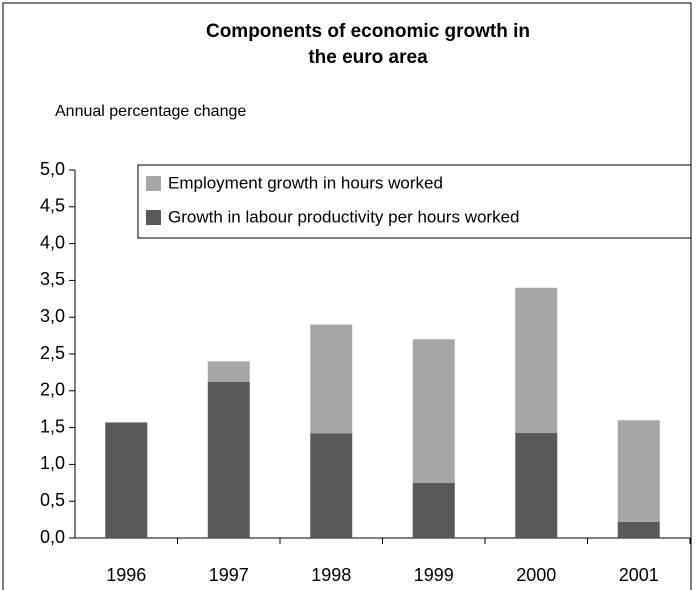 The width and height of the screenshot is (697, 590). I want to click on x-tick-label: 1998, so click(331, 575).